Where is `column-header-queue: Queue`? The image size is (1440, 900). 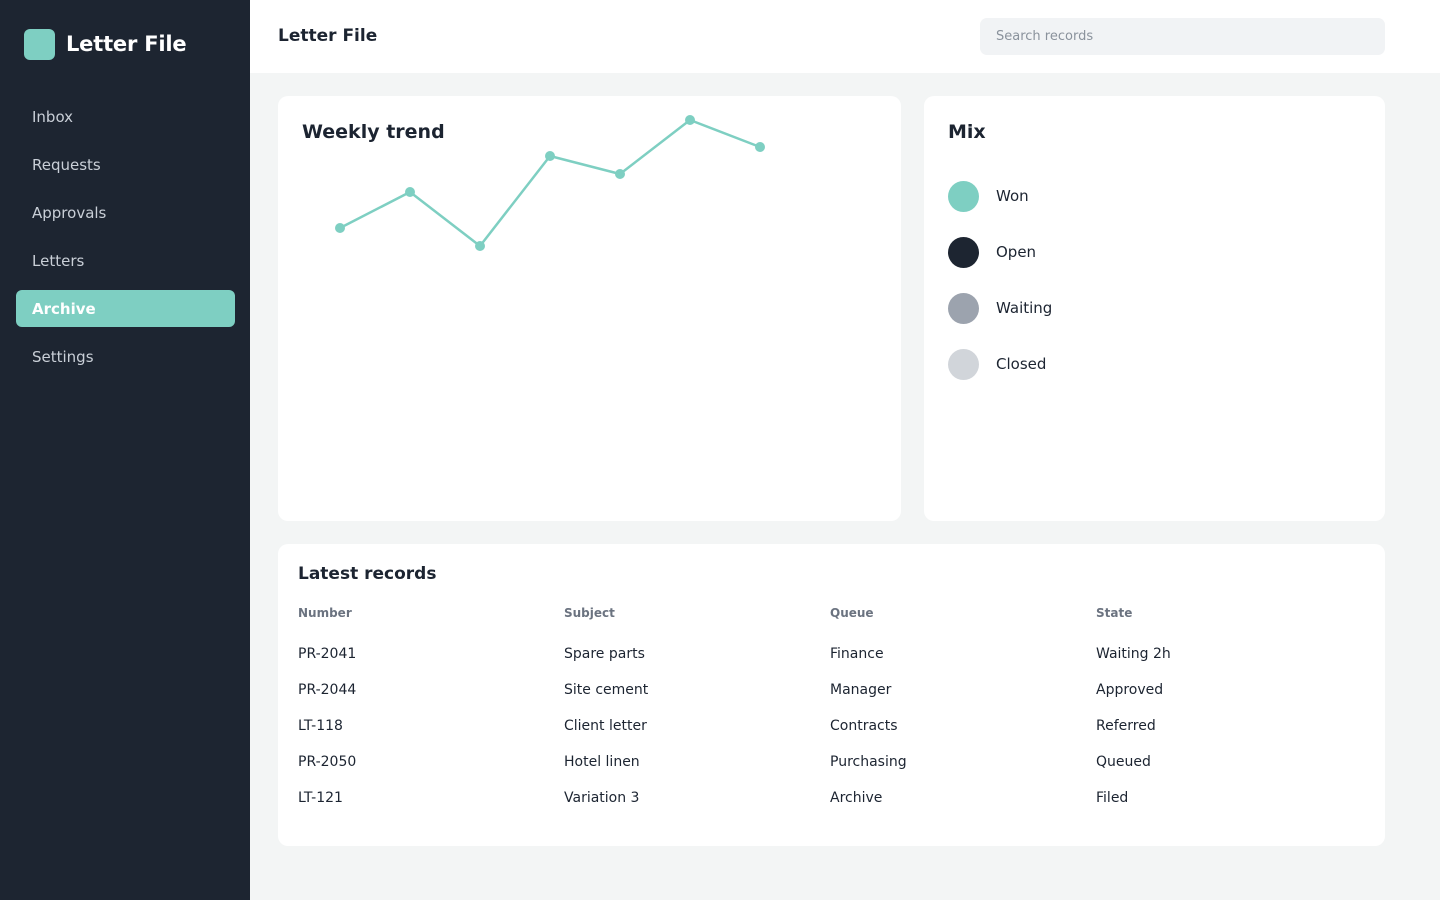 column-header-queue: Queue is located at coordinates (852, 612).